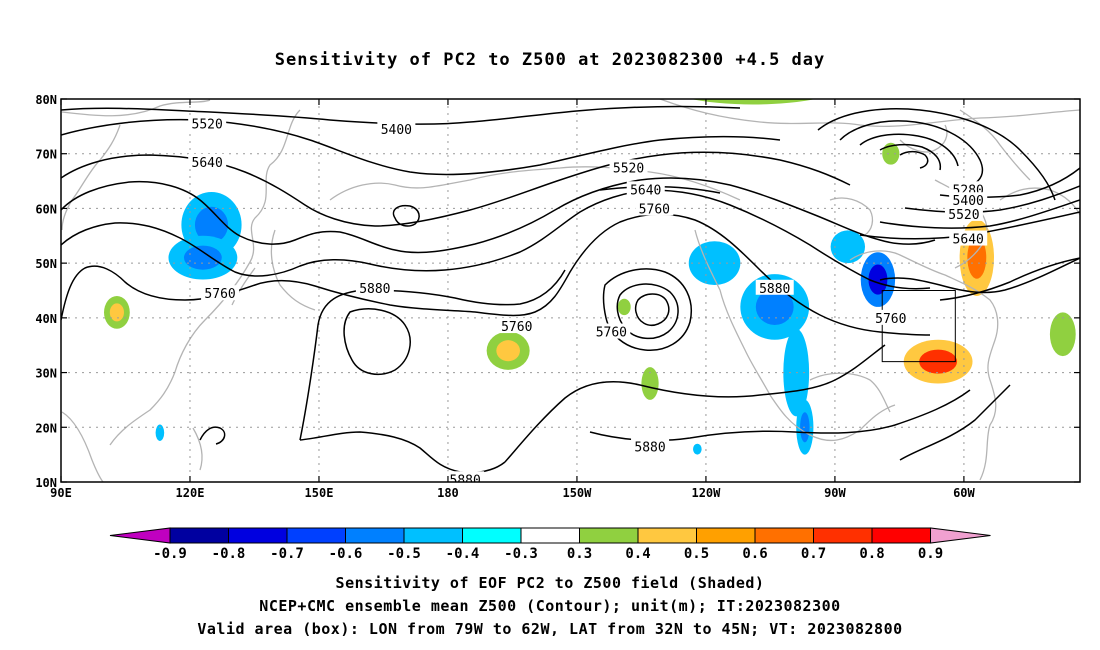 Image resolution: width=1100 pixels, height=650 pixels. What do you see at coordinates (577, 493) in the screenshot?
I see `lon-label: 150W` at bounding box center [577, 493].